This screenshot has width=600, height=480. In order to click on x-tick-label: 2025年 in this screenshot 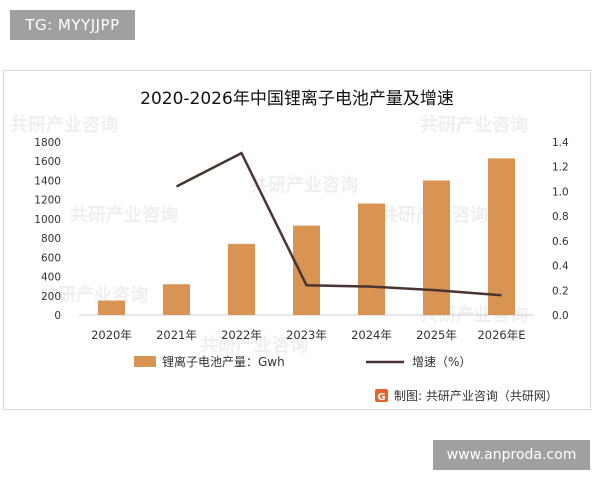, I will do `click(436, 335)`.